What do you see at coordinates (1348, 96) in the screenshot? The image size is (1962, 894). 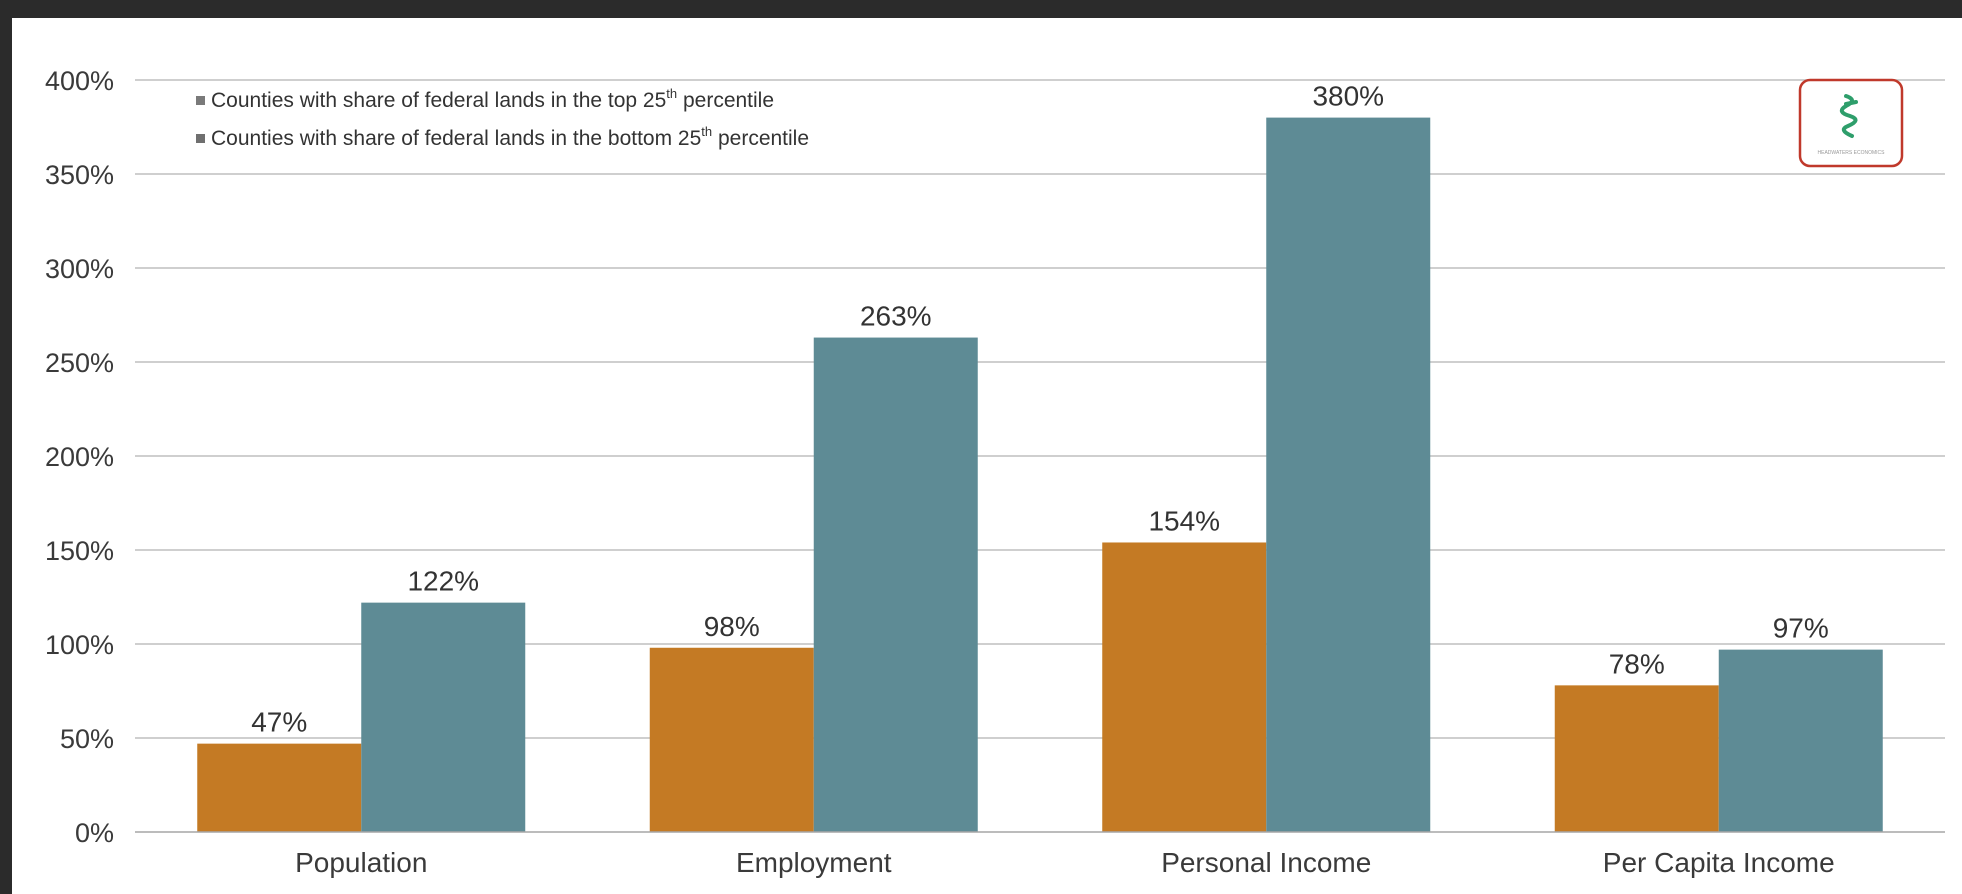 I see `data-label: 380%` at bounding box center [1348, 96].